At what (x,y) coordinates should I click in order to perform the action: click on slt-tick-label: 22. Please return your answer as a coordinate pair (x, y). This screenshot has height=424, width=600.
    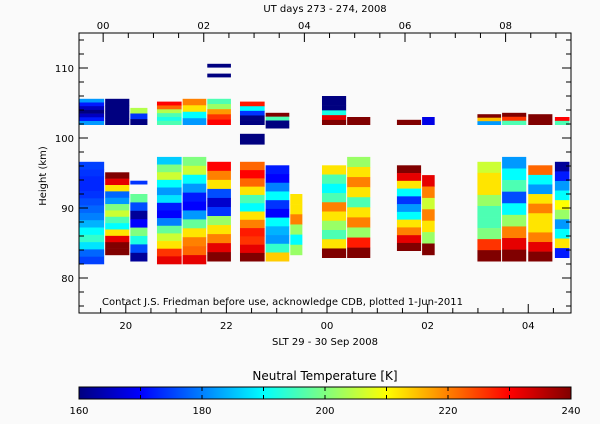
    Looking at the image, I should click on (226, 326).